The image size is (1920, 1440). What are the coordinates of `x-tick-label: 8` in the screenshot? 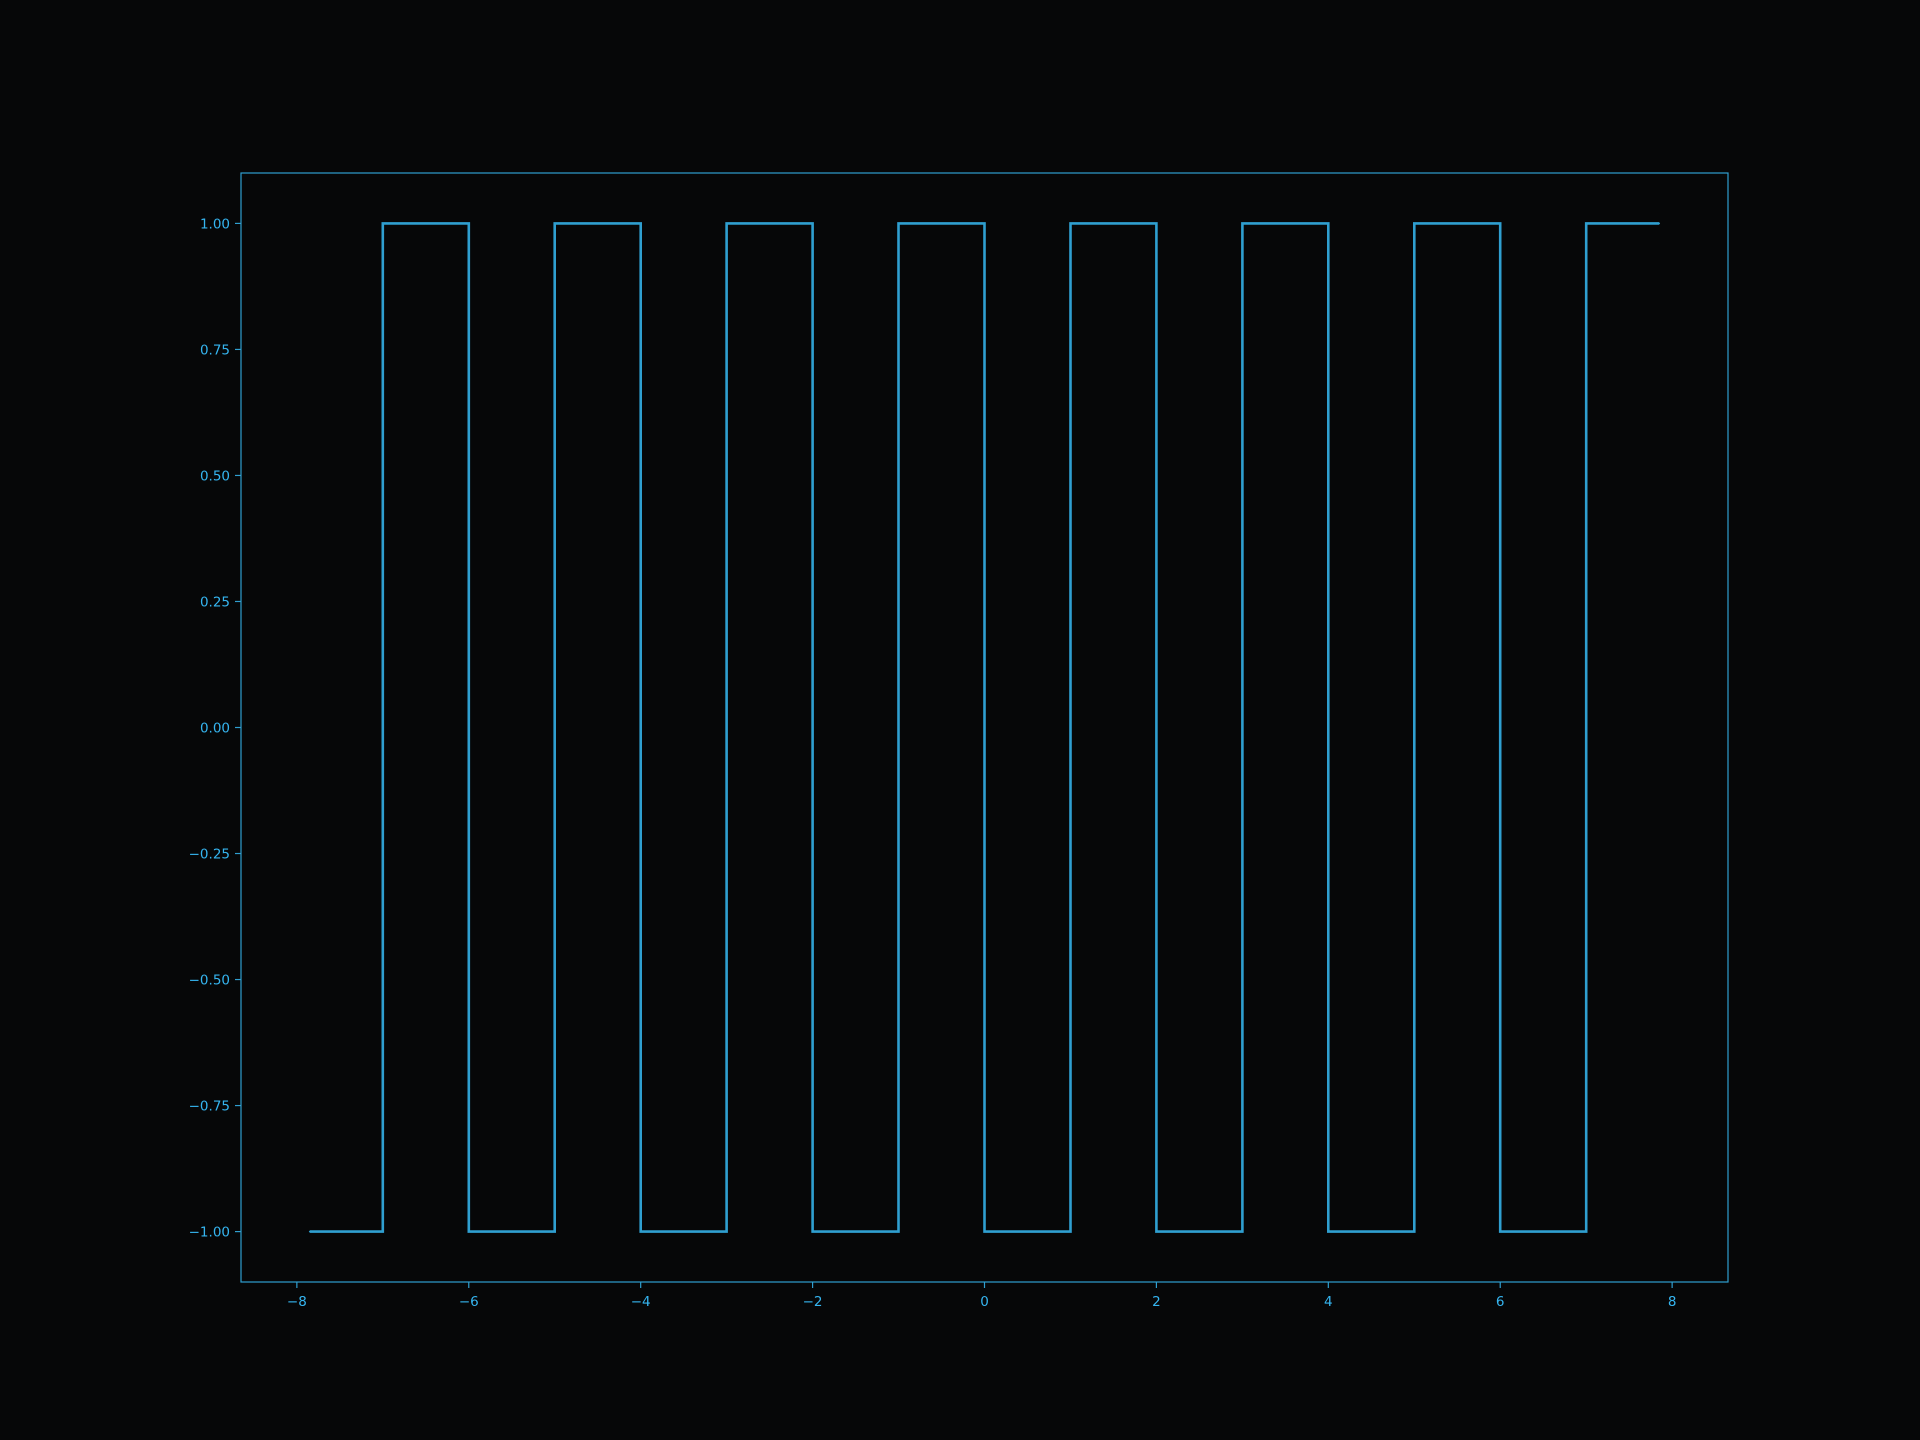 It's located at (1672, 1302).